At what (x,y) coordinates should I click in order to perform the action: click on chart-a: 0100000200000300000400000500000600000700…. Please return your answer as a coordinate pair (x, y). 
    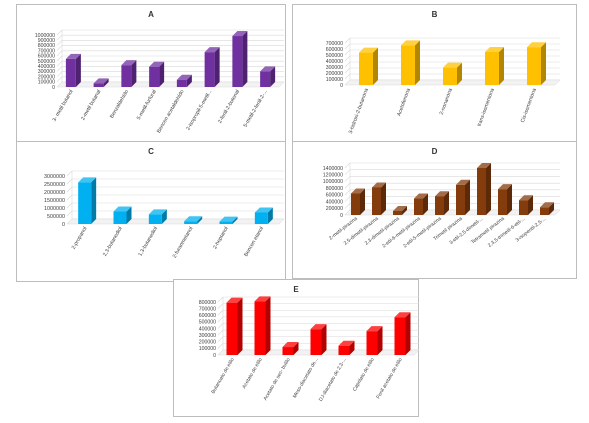
    Looking at the image, I should click on (160, 81).